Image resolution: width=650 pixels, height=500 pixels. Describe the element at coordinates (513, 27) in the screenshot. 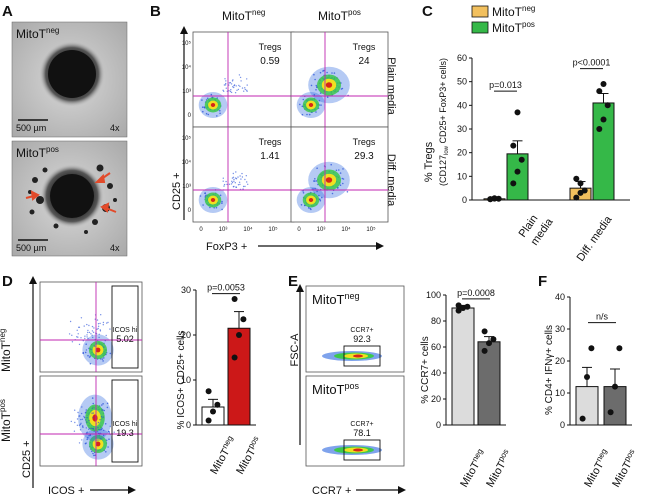

I see `legend-label-pos: MitoTpos` at that location.